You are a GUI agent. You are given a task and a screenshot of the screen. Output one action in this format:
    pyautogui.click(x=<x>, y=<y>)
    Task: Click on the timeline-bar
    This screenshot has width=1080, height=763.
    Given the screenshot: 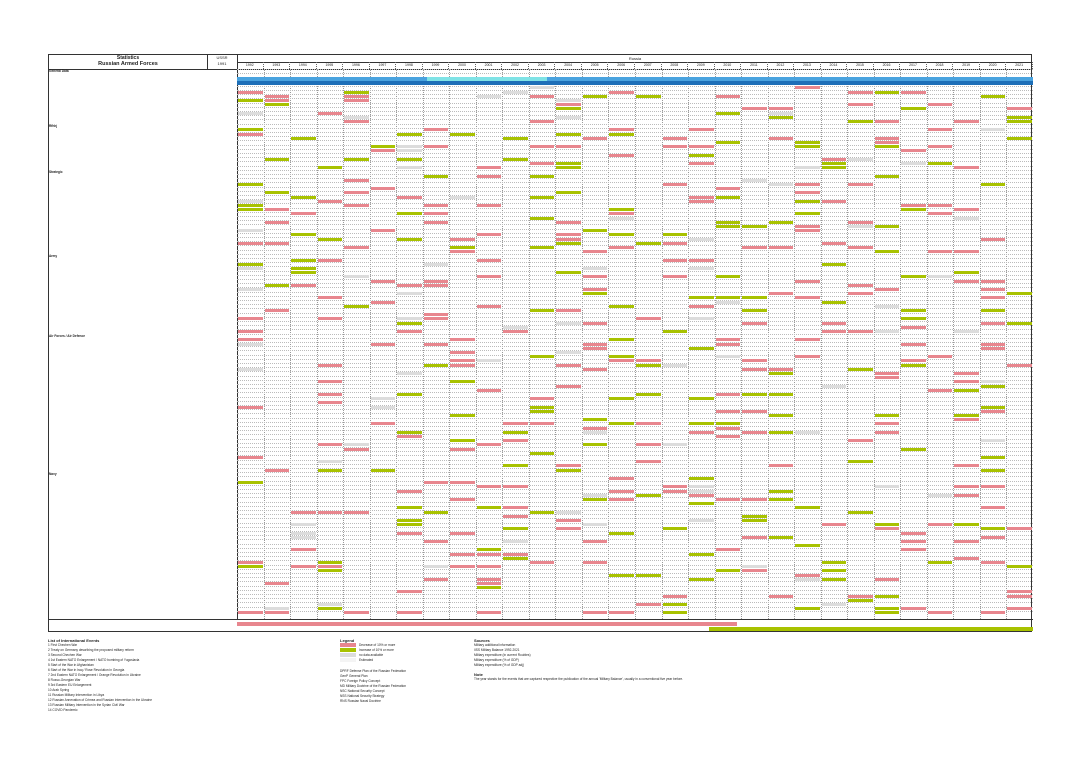 What is the action you would take?
    pyautogui.click(x=635, y=79)
    